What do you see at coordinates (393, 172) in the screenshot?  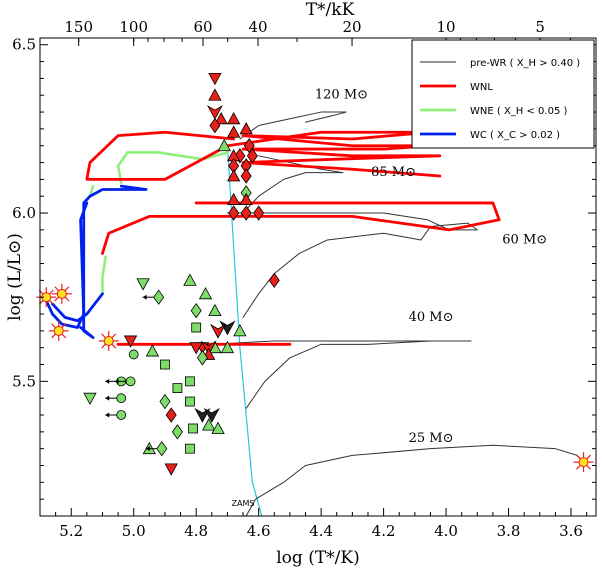 I see `track-mass-label: 85 M⊙` at bounding box center [393, 172].